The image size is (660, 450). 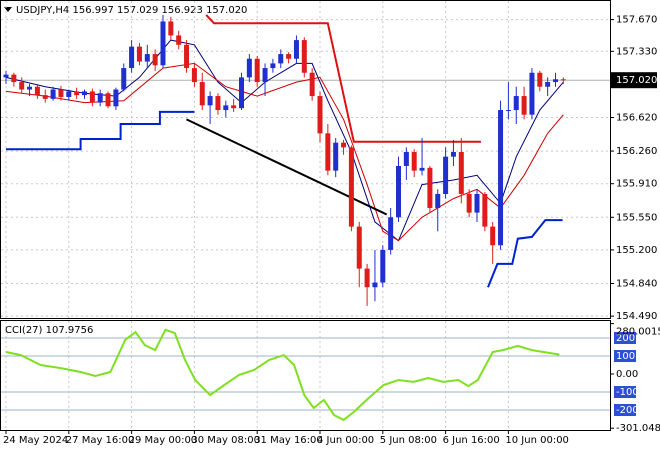 What do you see at coordinates (627, 374) in the screenshot?
I see `y-tick-label: 0.00` at bounding box center [627, 374].